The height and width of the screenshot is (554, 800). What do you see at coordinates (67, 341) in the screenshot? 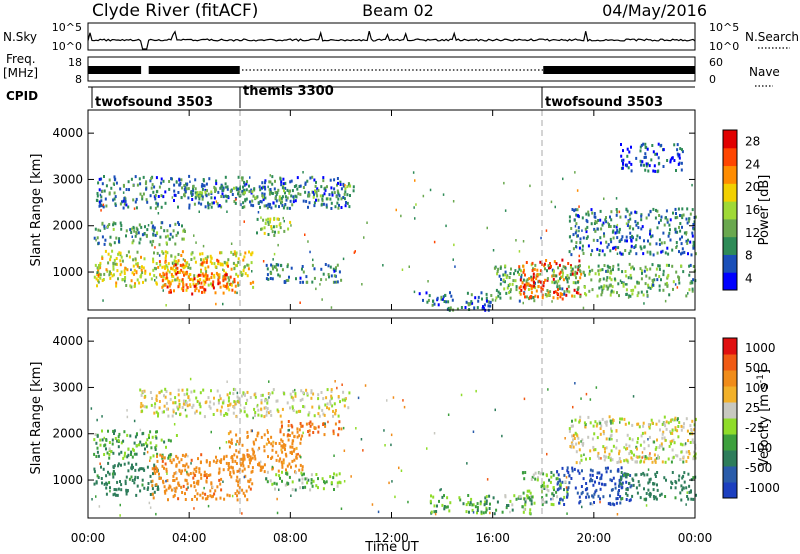
I see `y-tick-label: 4000` at bounding box center [67, 341].